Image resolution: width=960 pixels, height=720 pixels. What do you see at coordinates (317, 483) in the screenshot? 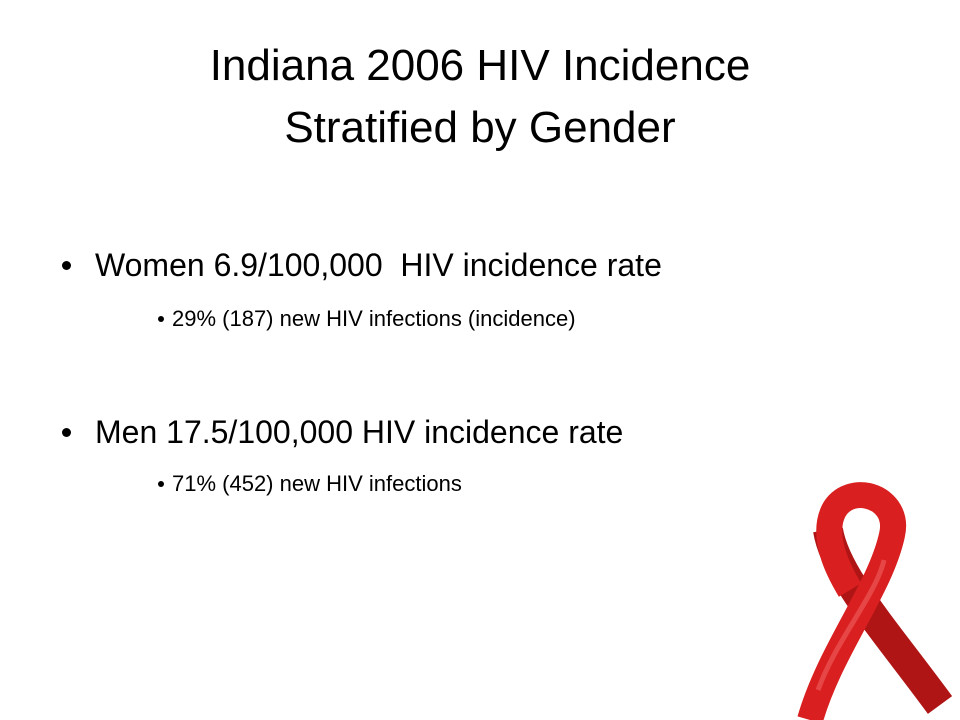
I see `sub-bullet-text: 71% (452) new HIV infections` at bounding box center [317, 483].